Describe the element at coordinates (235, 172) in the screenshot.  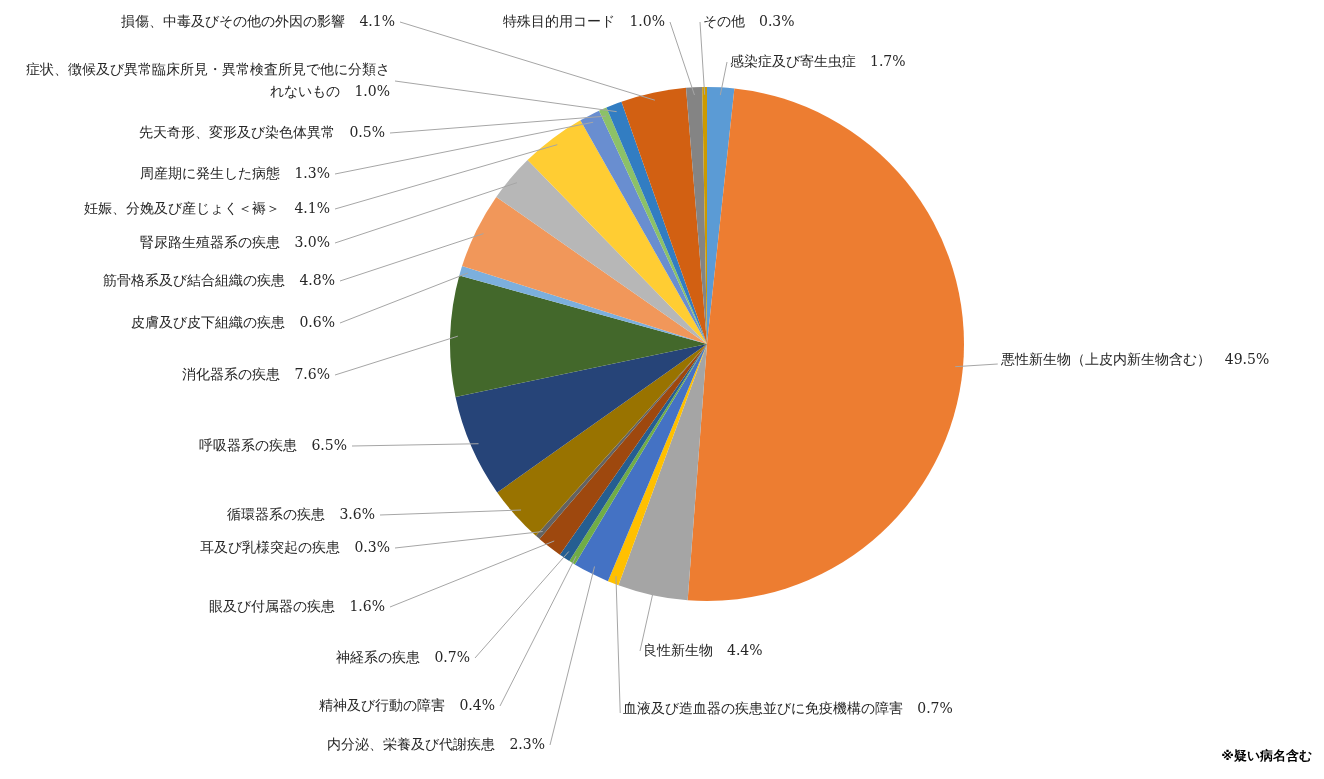
I see `slice-label: 周産期に発生した病態 1.3%` at that location.